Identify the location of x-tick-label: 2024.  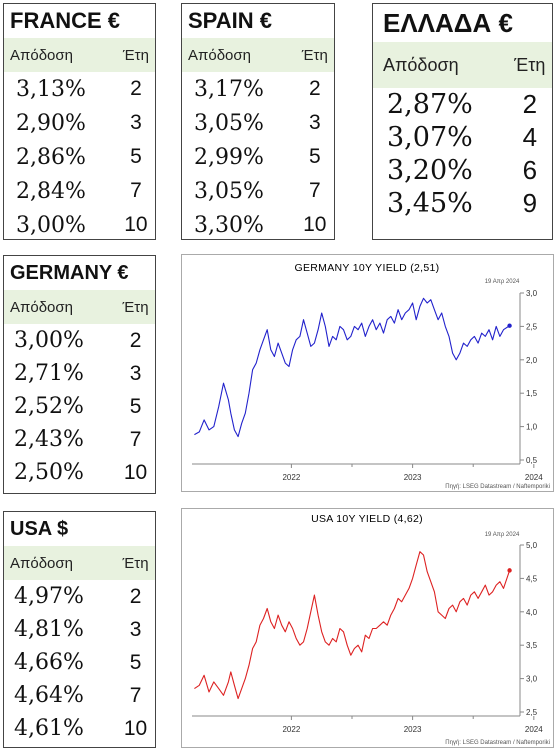
(534, 729).